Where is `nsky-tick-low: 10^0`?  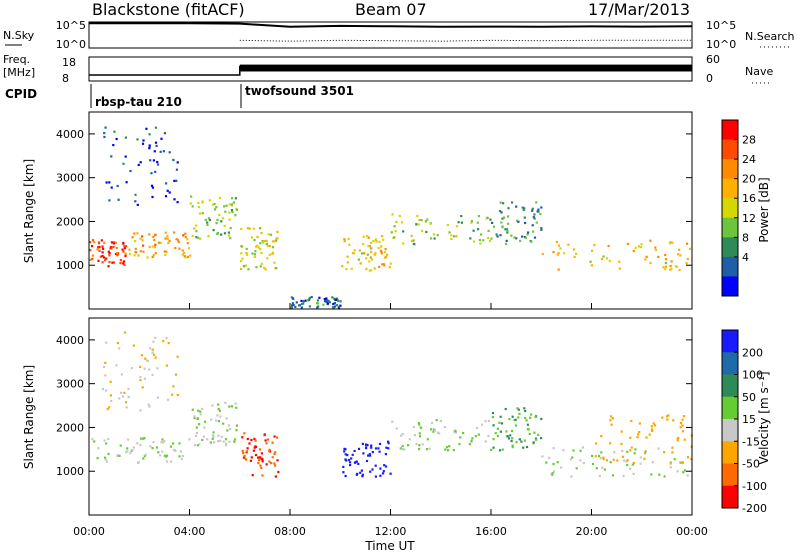
nsky-tick-low: 10^0 is located at coordinates (71, 44).